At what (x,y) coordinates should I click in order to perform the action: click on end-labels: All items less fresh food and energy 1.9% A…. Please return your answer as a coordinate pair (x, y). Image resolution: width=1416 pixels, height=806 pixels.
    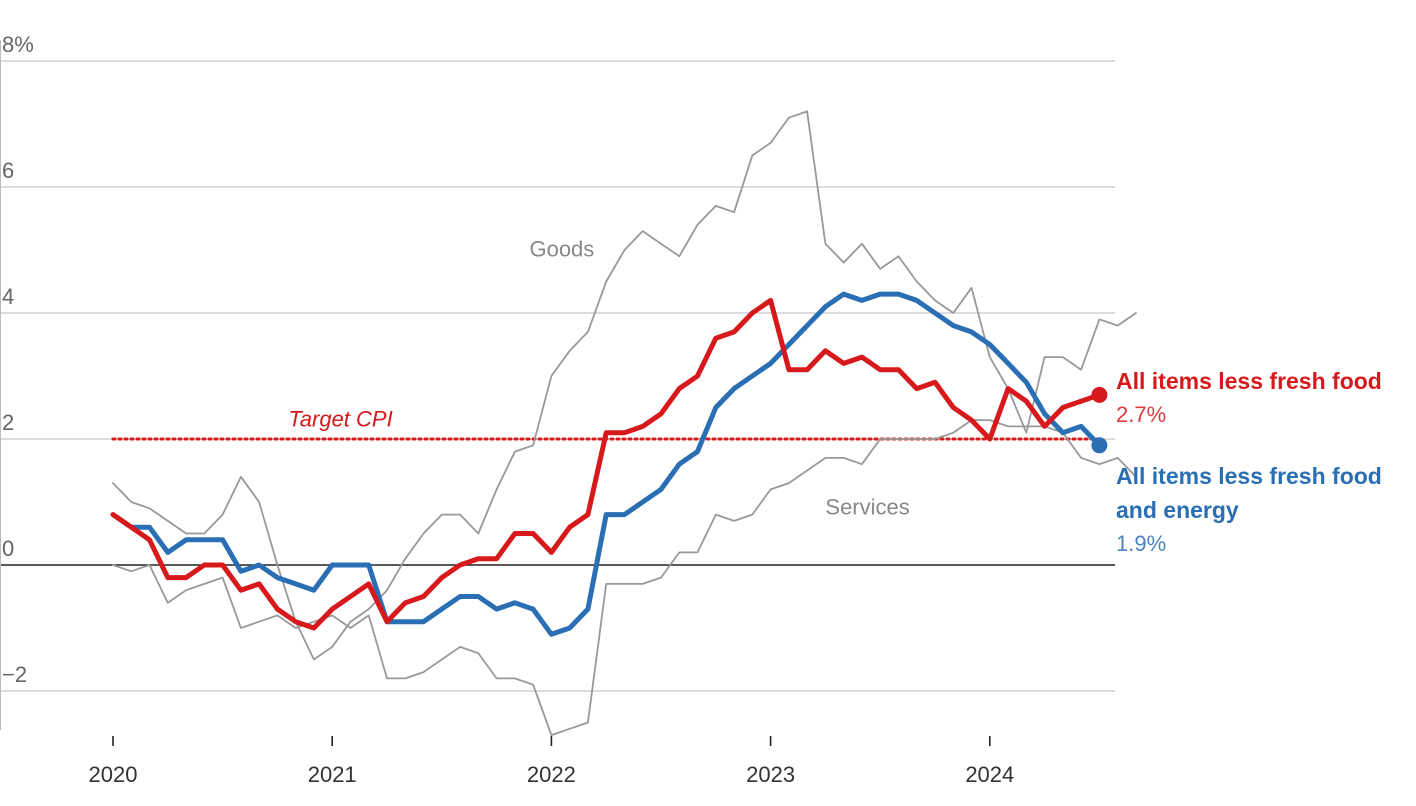
    Looking at the image, I should click on (1236, 462).